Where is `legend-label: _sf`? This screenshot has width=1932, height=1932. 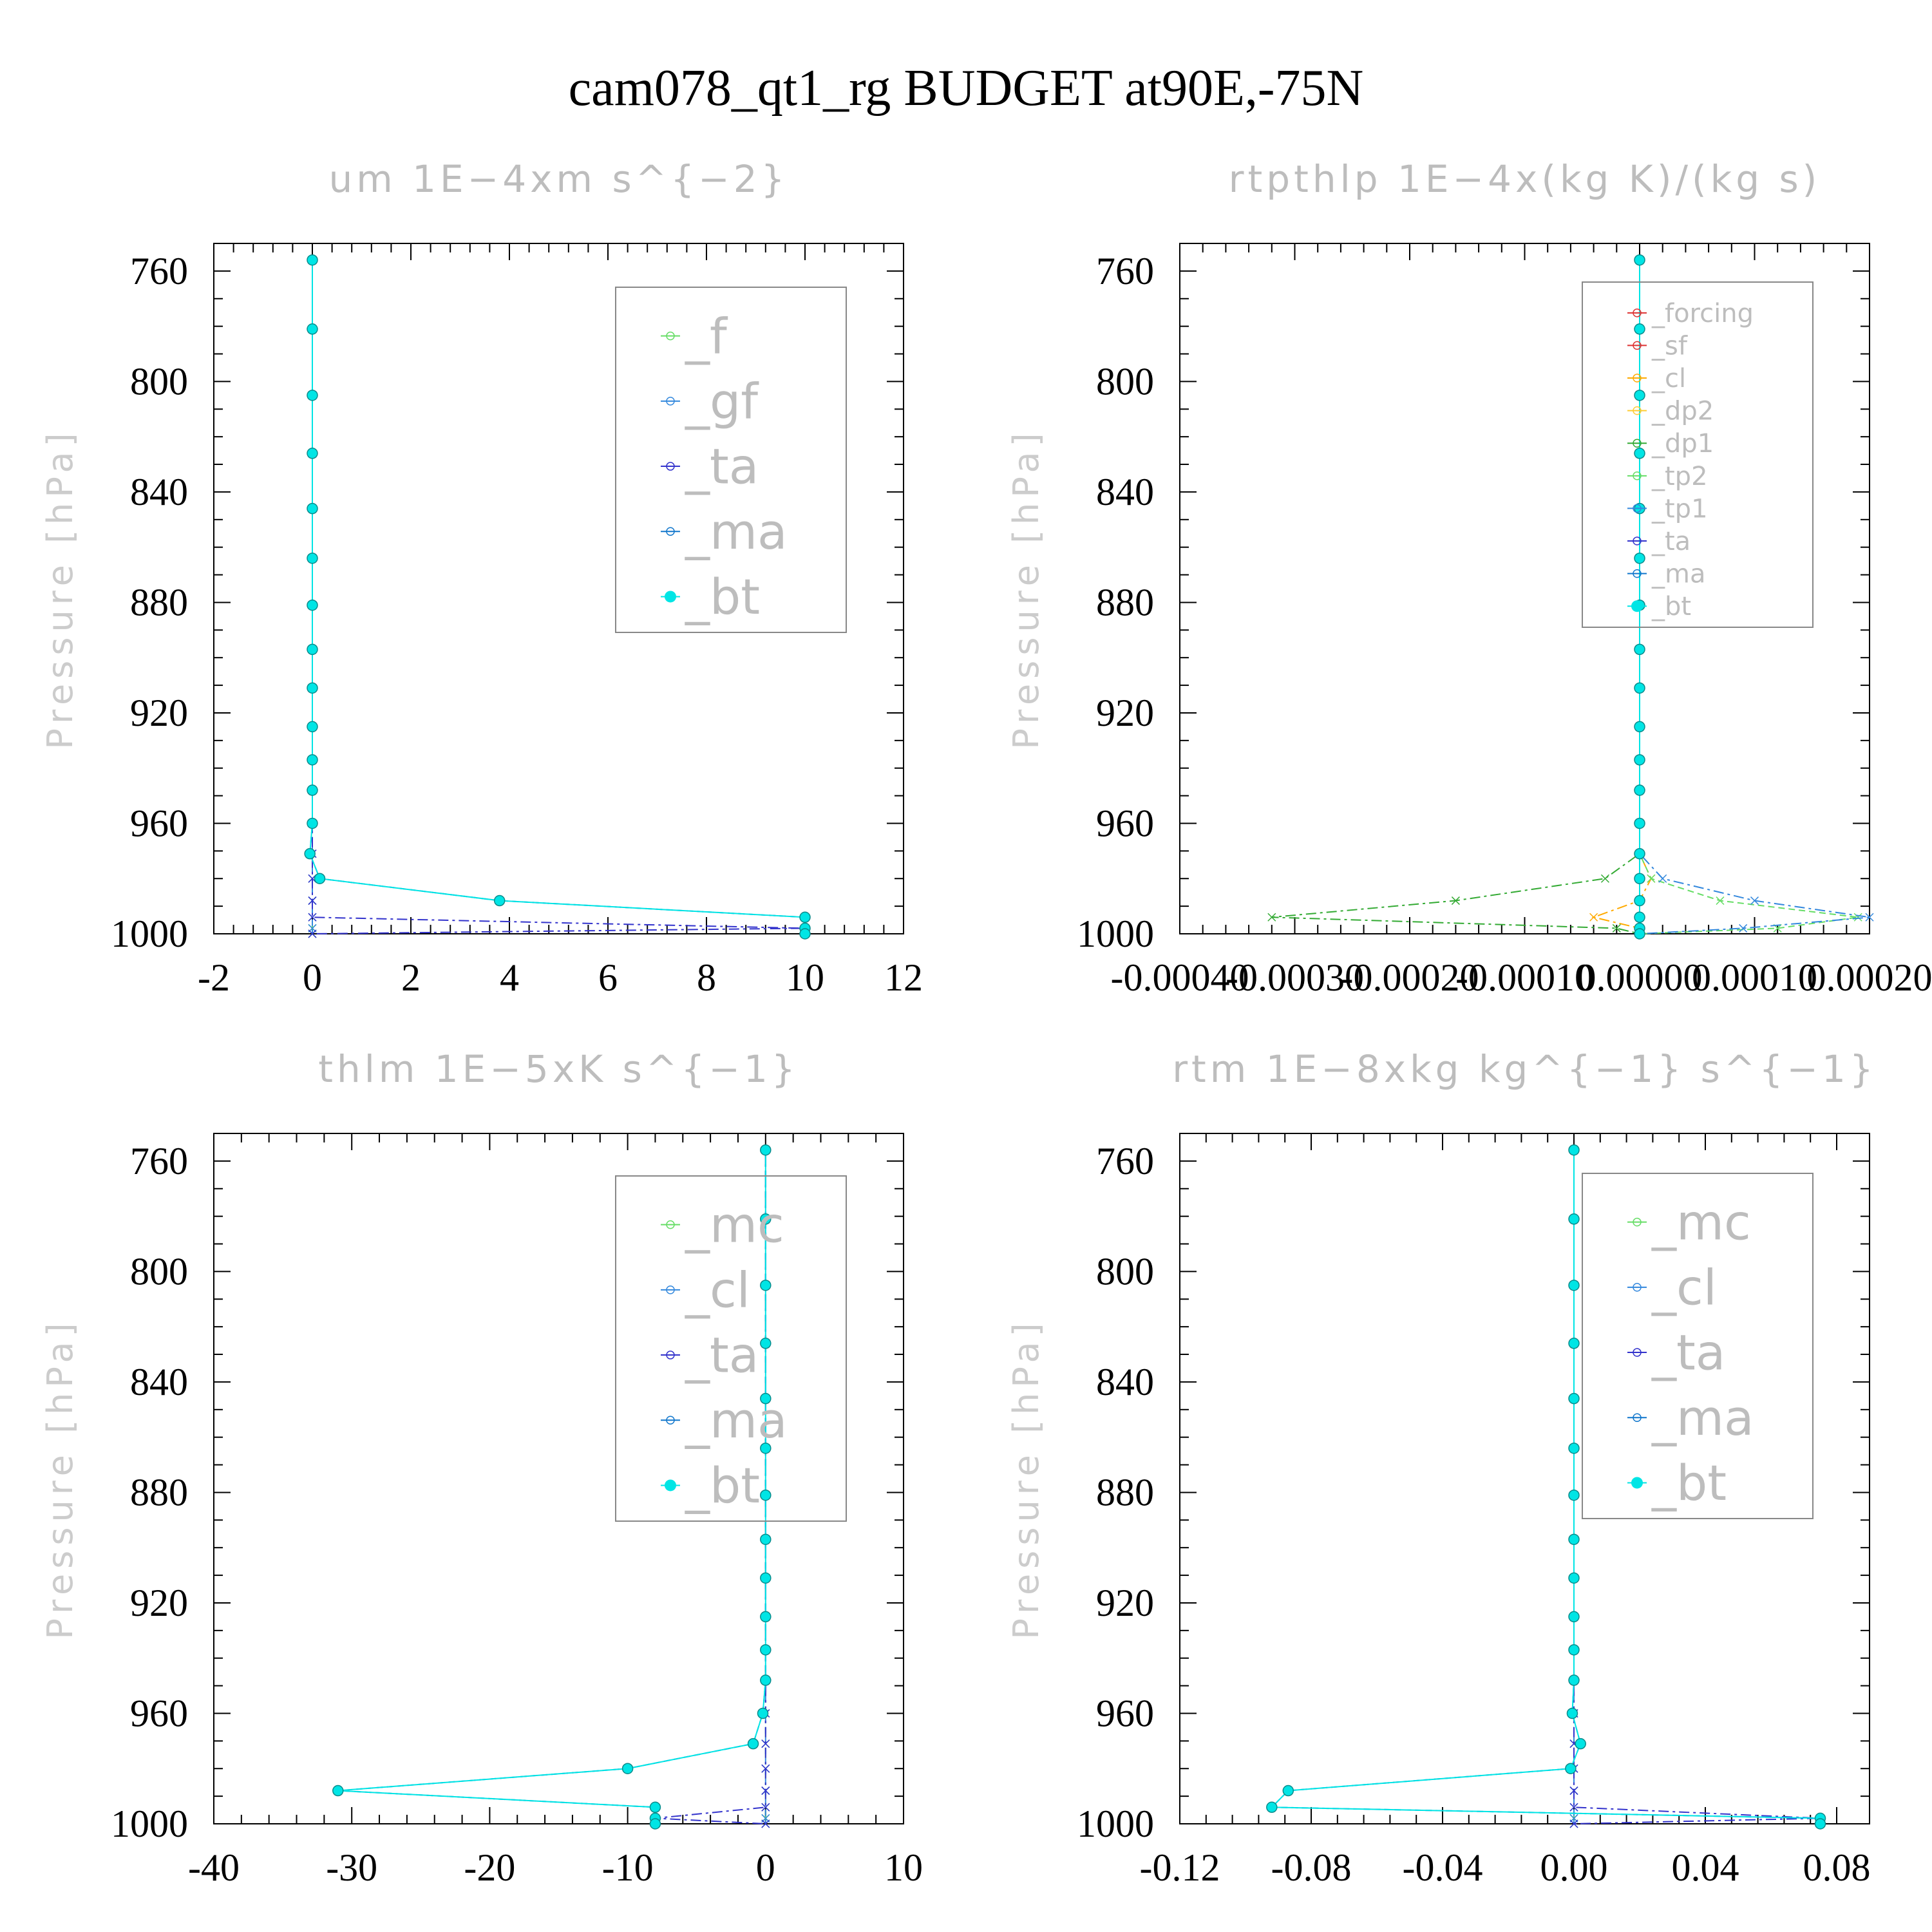 legend-label: _sf is located at coordinates (1669, 346).